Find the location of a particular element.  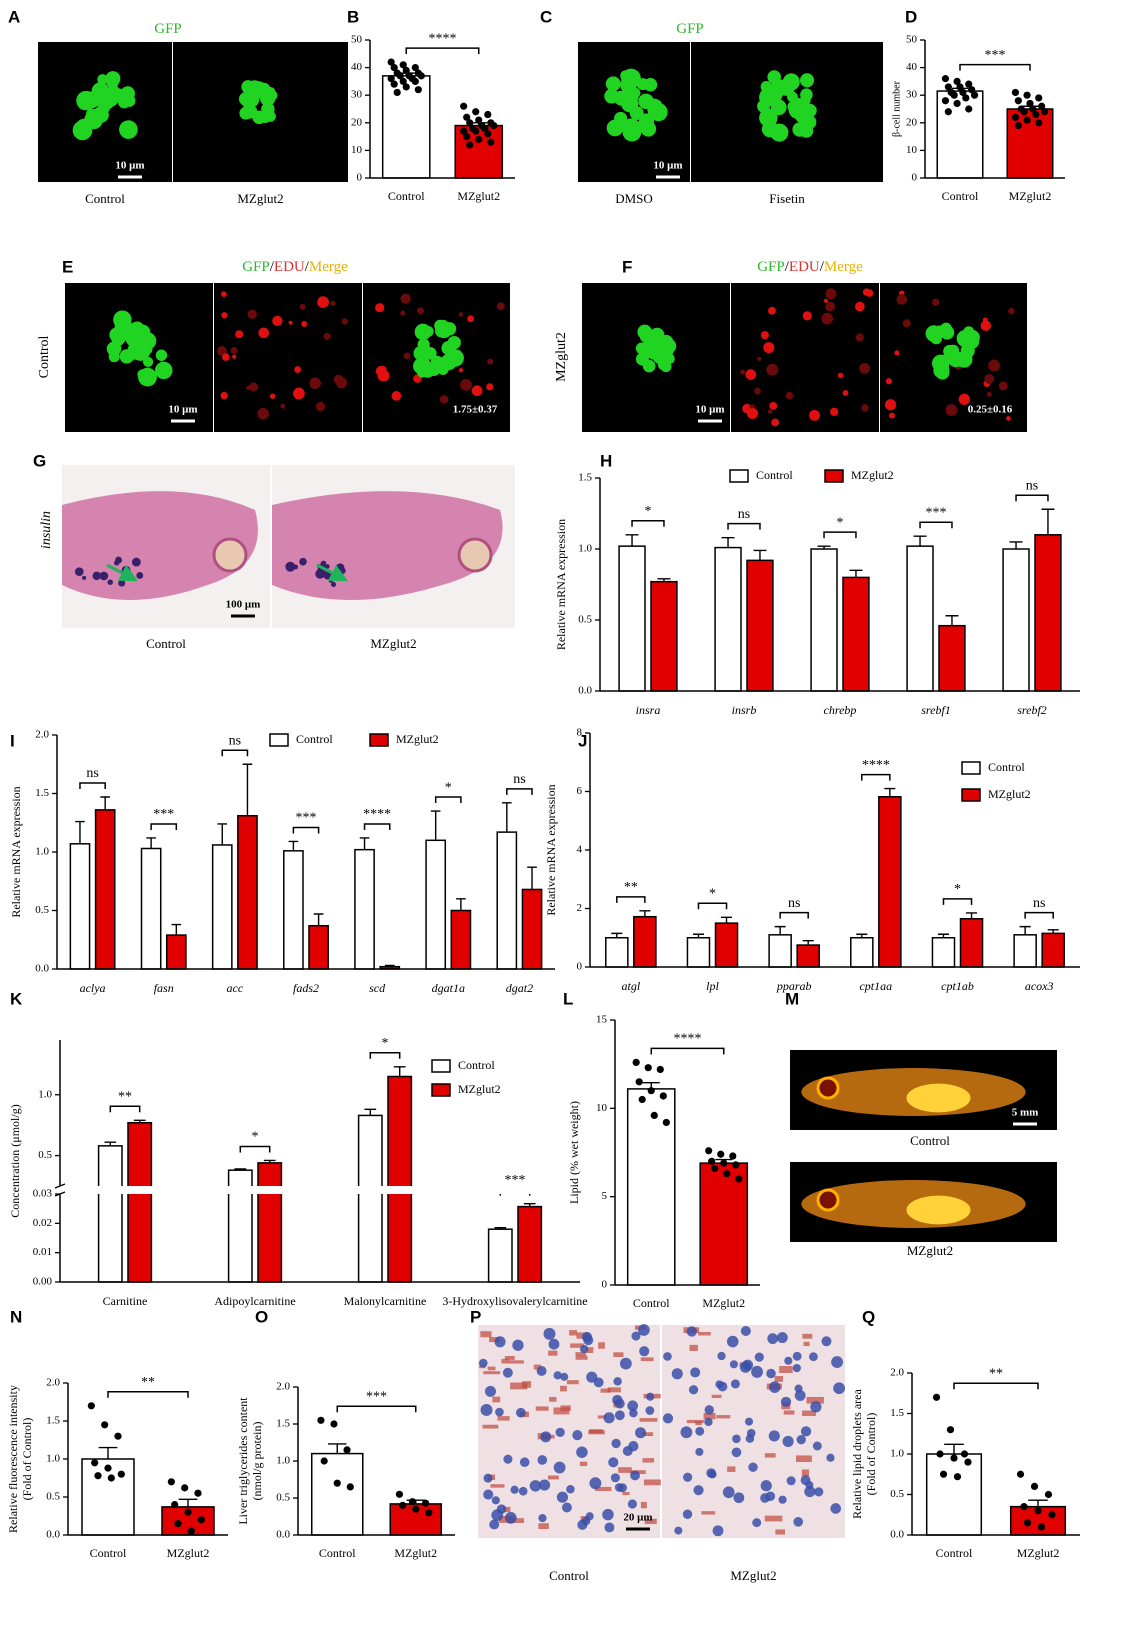

significance-label: *** is located at coordinates (936, 512).